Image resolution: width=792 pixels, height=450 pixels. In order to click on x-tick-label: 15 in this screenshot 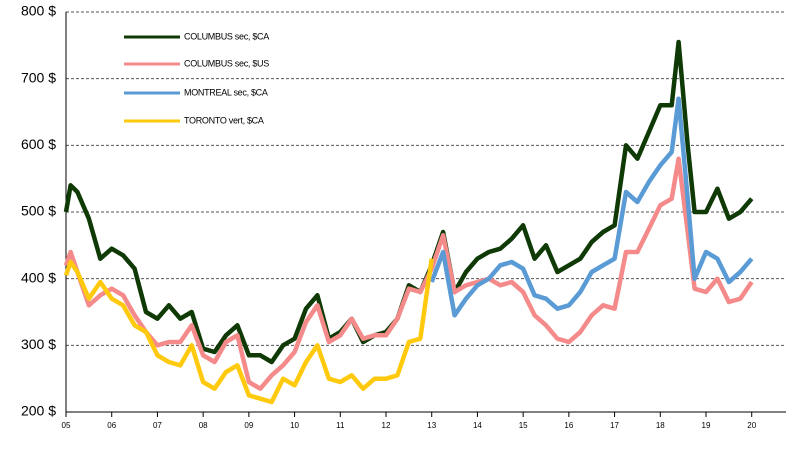, I will do `click(523, 425)`.